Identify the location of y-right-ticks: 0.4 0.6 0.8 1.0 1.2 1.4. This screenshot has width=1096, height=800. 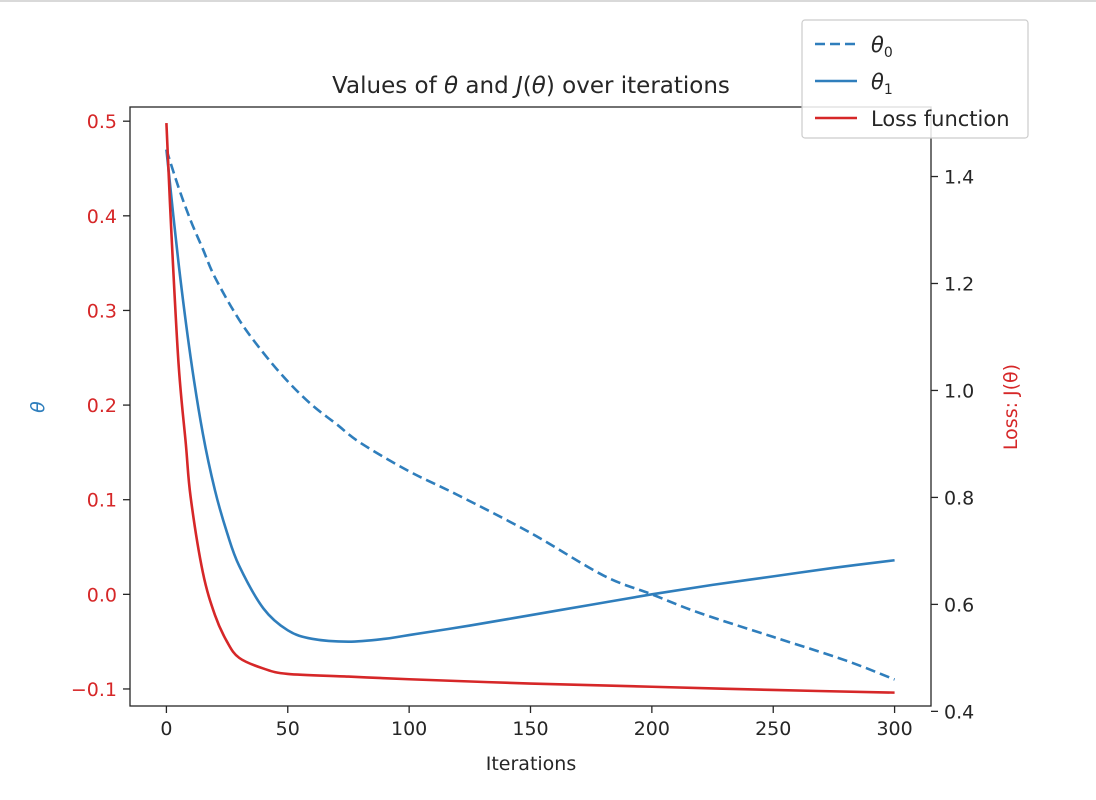
(952, 445).